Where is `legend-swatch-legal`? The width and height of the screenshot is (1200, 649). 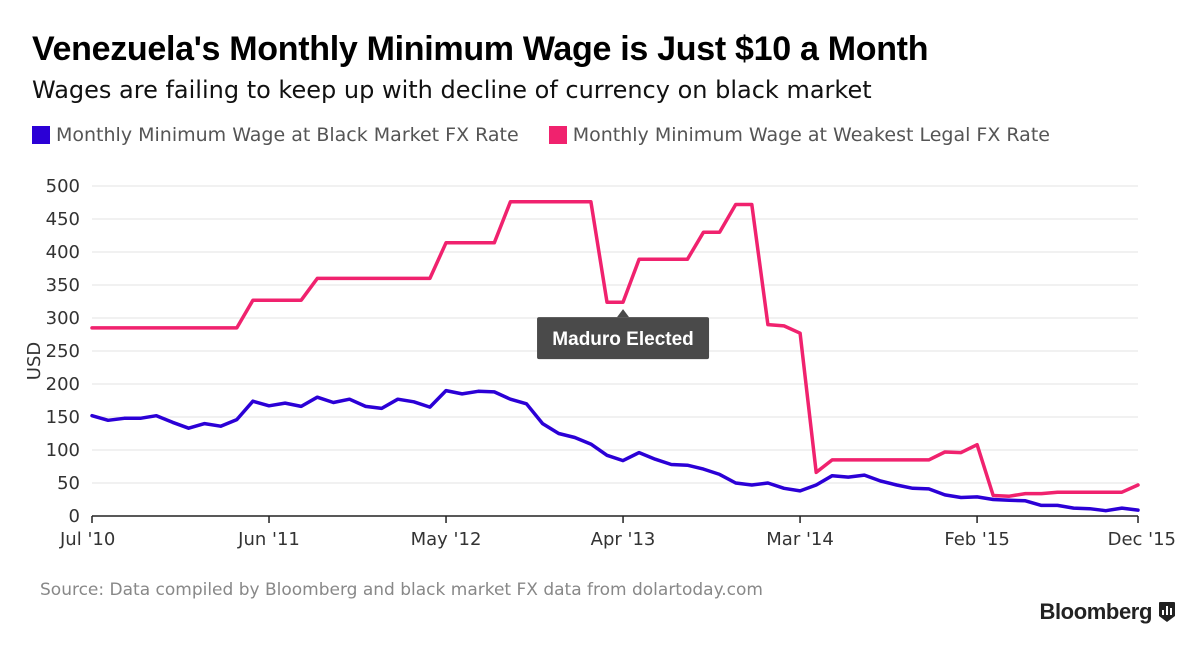 legend-swatch-legal is located at coordinates (557, 135).